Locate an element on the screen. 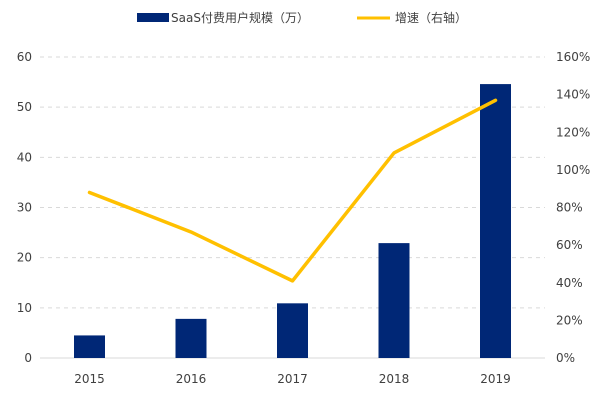  left-tick-label: 10 is located at coordinates (24, 308).